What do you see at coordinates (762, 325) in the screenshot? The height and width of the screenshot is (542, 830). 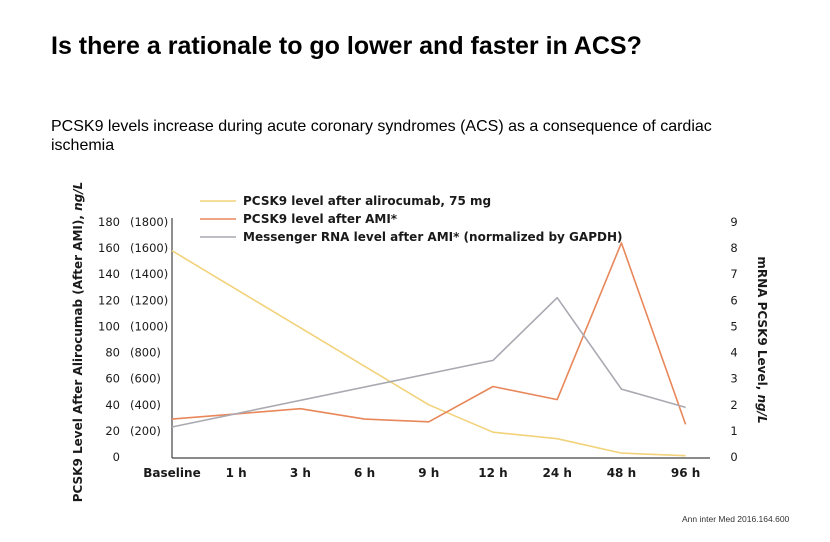 I see `y-right-axis-title-text: mRNA PCSK9 Level,` at bounding box center [762, 325].